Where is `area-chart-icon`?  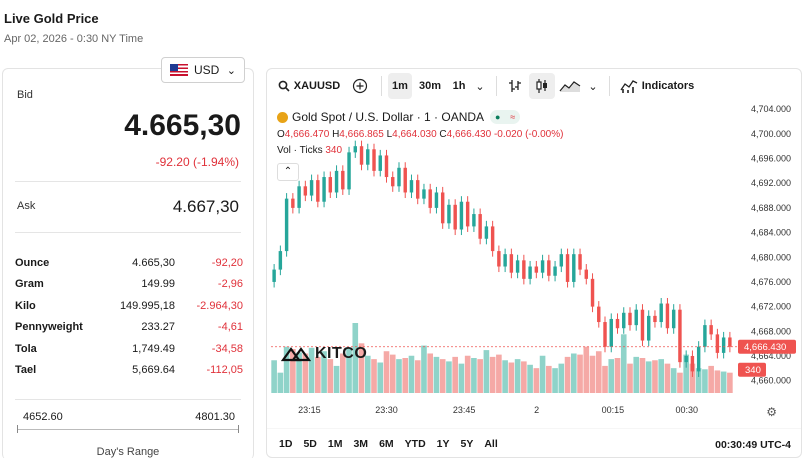
area-chart-icon is located at coordinates (570, 86).